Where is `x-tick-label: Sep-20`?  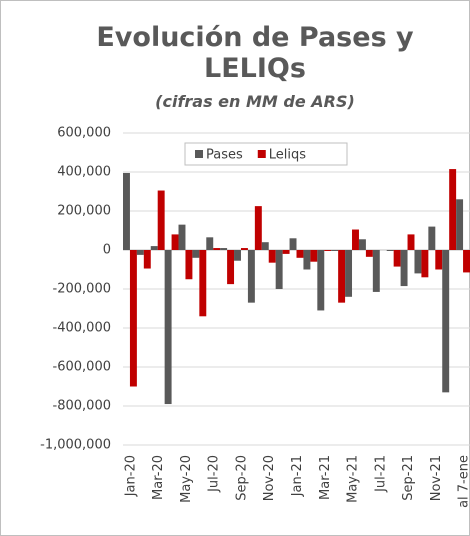
x-tick-label: Sep-20 is located at coordinates (241, 478).